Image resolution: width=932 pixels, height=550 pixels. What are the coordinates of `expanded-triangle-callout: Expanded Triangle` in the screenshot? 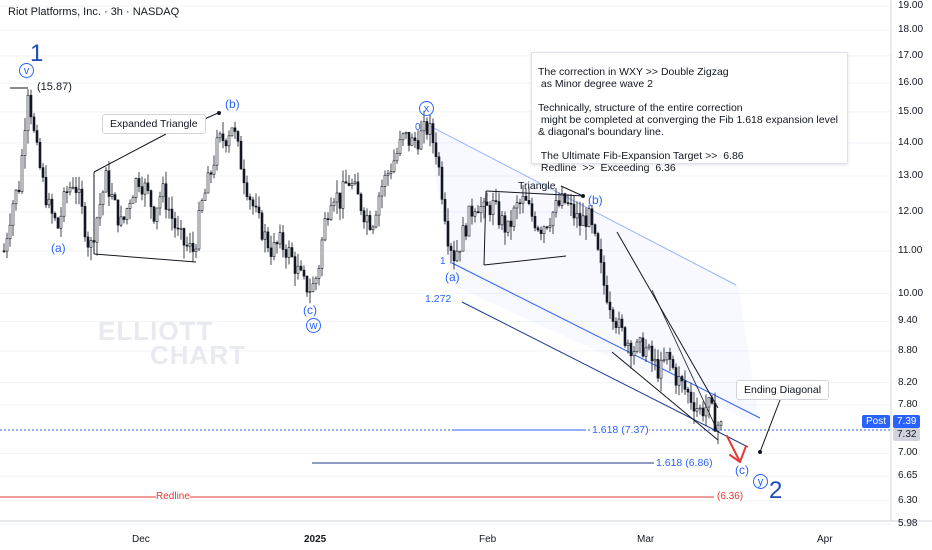 It's located at (154, 124).